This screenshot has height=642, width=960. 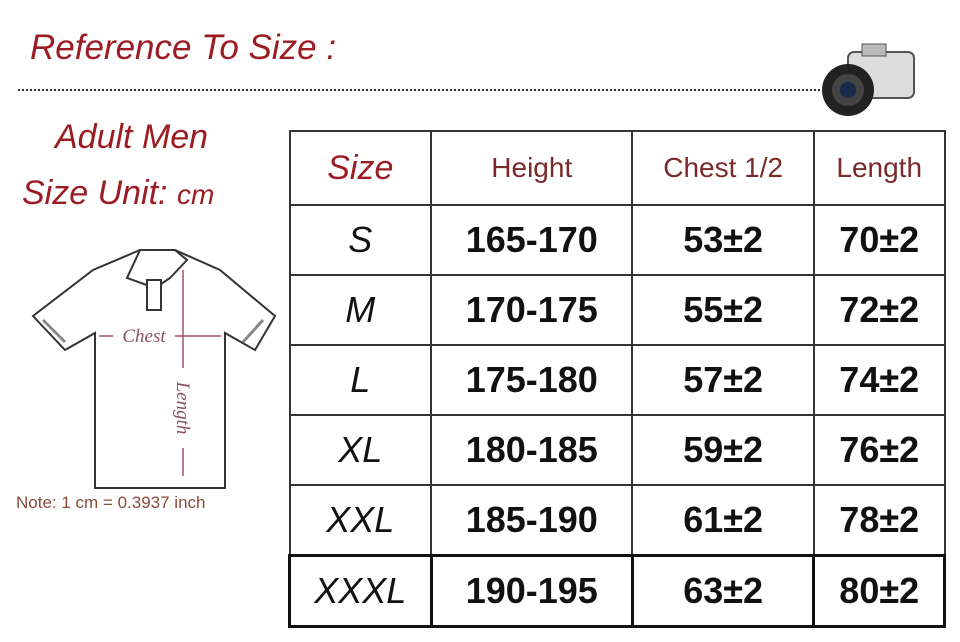 What do you see at coordinates (360, 520) in the screenshot?
I see `cell-size: XXL` at bounding box center [360, 520].